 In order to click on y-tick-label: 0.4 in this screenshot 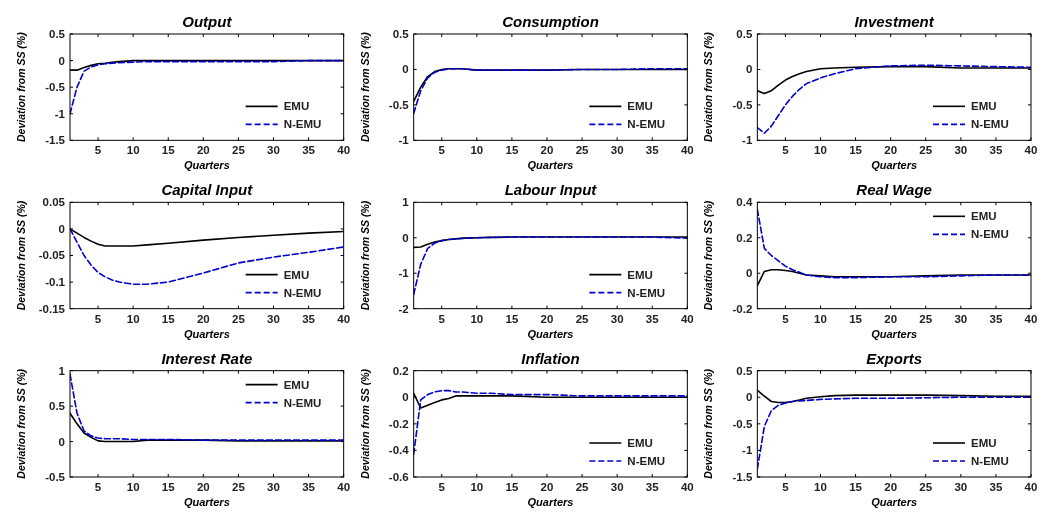, I will do `click(744, 202)`.